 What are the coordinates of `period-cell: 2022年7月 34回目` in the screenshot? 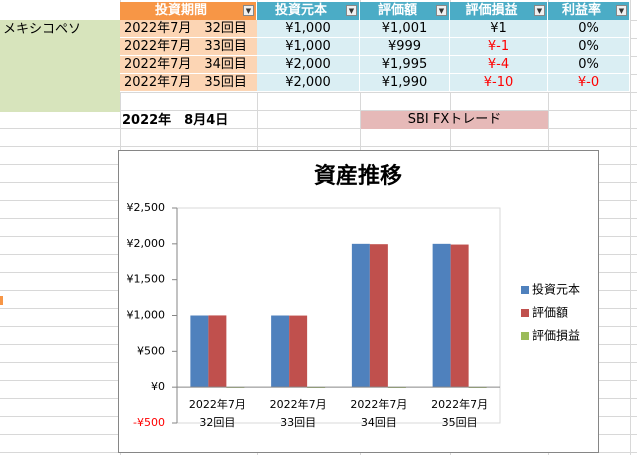 It's located at (188, 65).